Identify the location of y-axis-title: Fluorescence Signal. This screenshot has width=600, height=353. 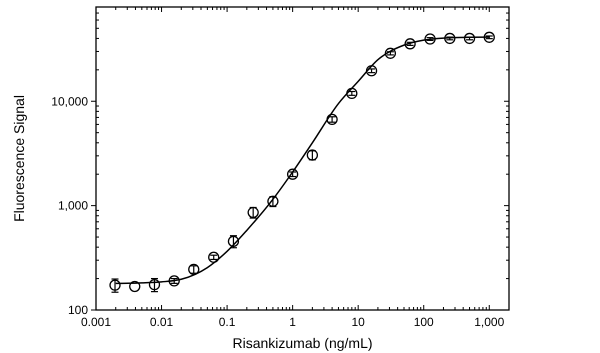
(19, 158).